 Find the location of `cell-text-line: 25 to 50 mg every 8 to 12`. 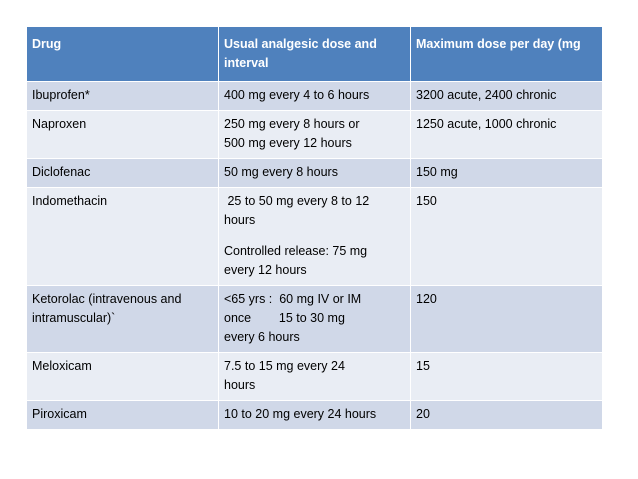

cell-text-line: 25 to 50 mg every 8 to 12 is located at coordinates (297, 201).